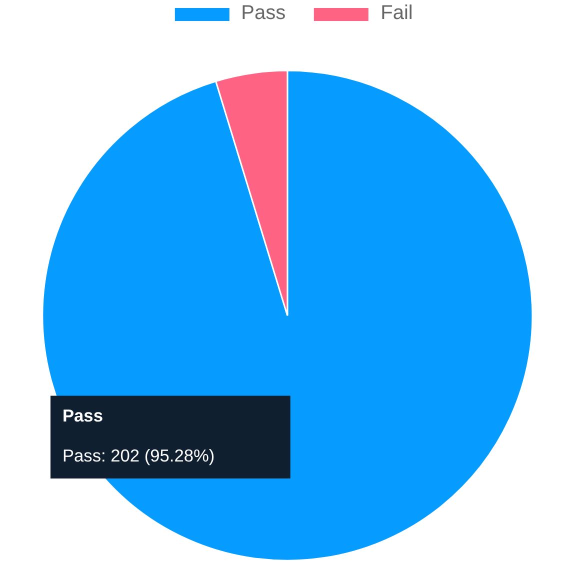 This screenshot has width=579, height=565. Describe the element at coordinates (396, 13) in the screenshot. I see `legend-label: Fail` at that location.